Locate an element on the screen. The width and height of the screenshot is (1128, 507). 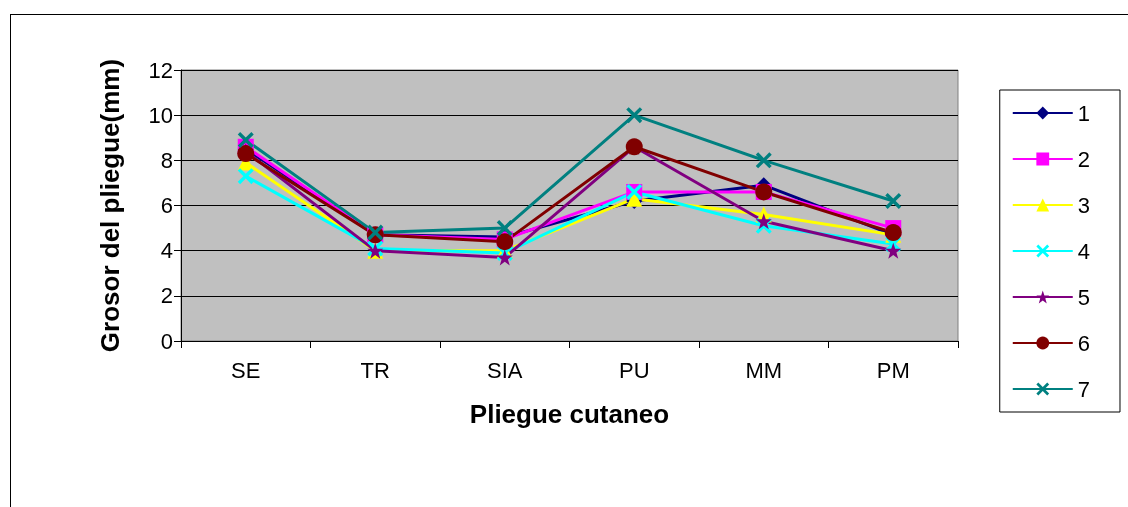
x-tick-label: MM is located at coordinates (764, 370).